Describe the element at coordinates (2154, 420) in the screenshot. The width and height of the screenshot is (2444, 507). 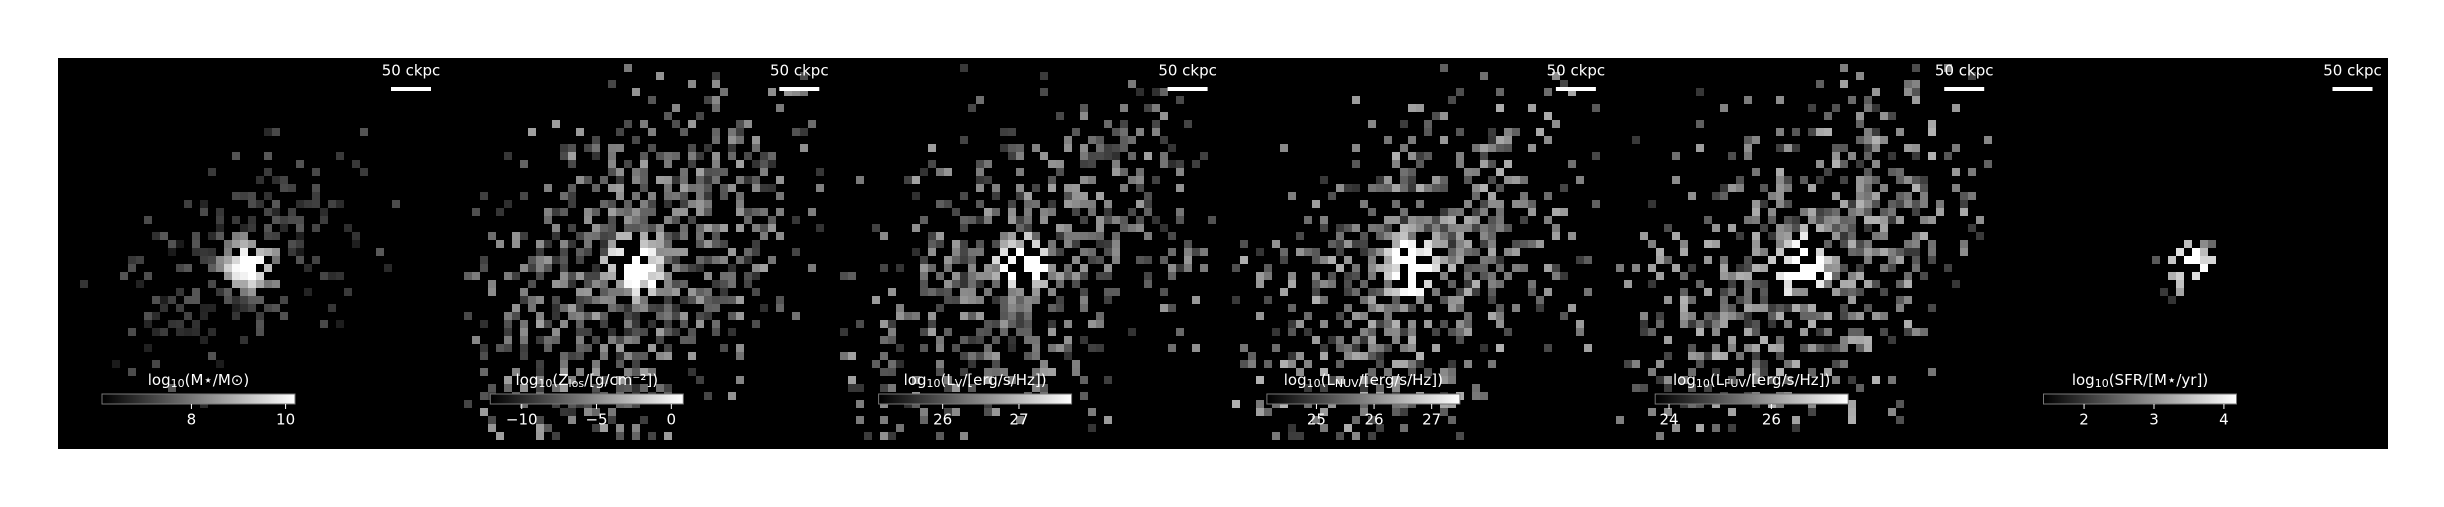
I see `colorbar-tick-label: 3` at that location.